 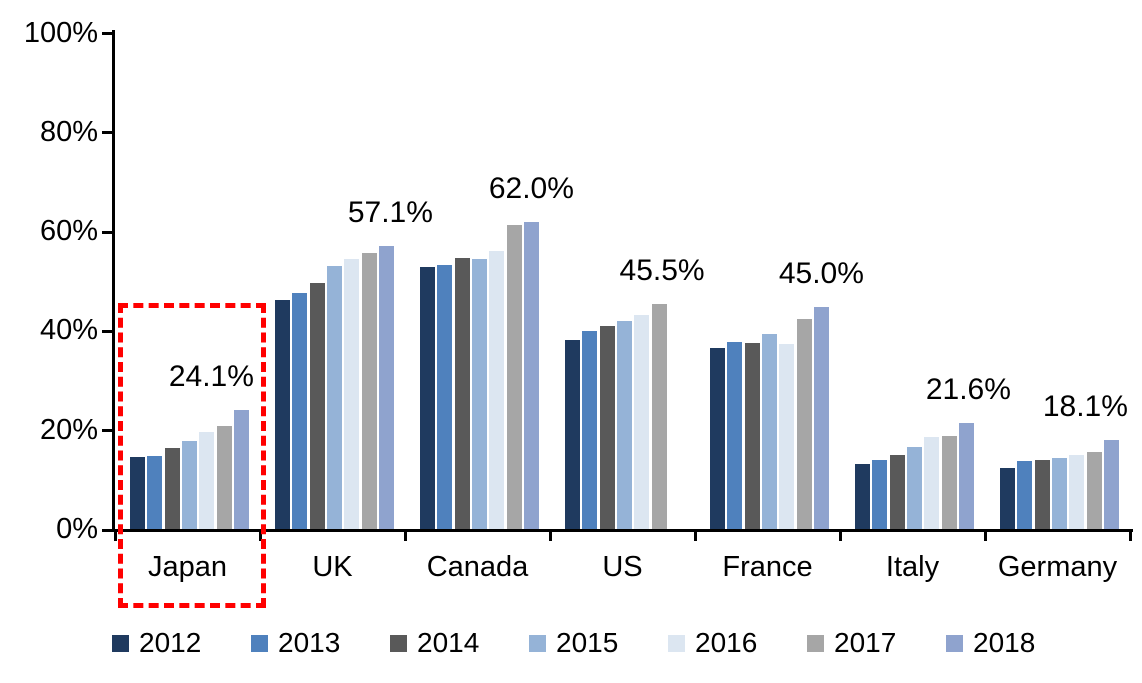 What do you see at coordinates (767, 567) in the screenshot?
I see `x-axis-label-france: France` at bounding box center [767, 567].